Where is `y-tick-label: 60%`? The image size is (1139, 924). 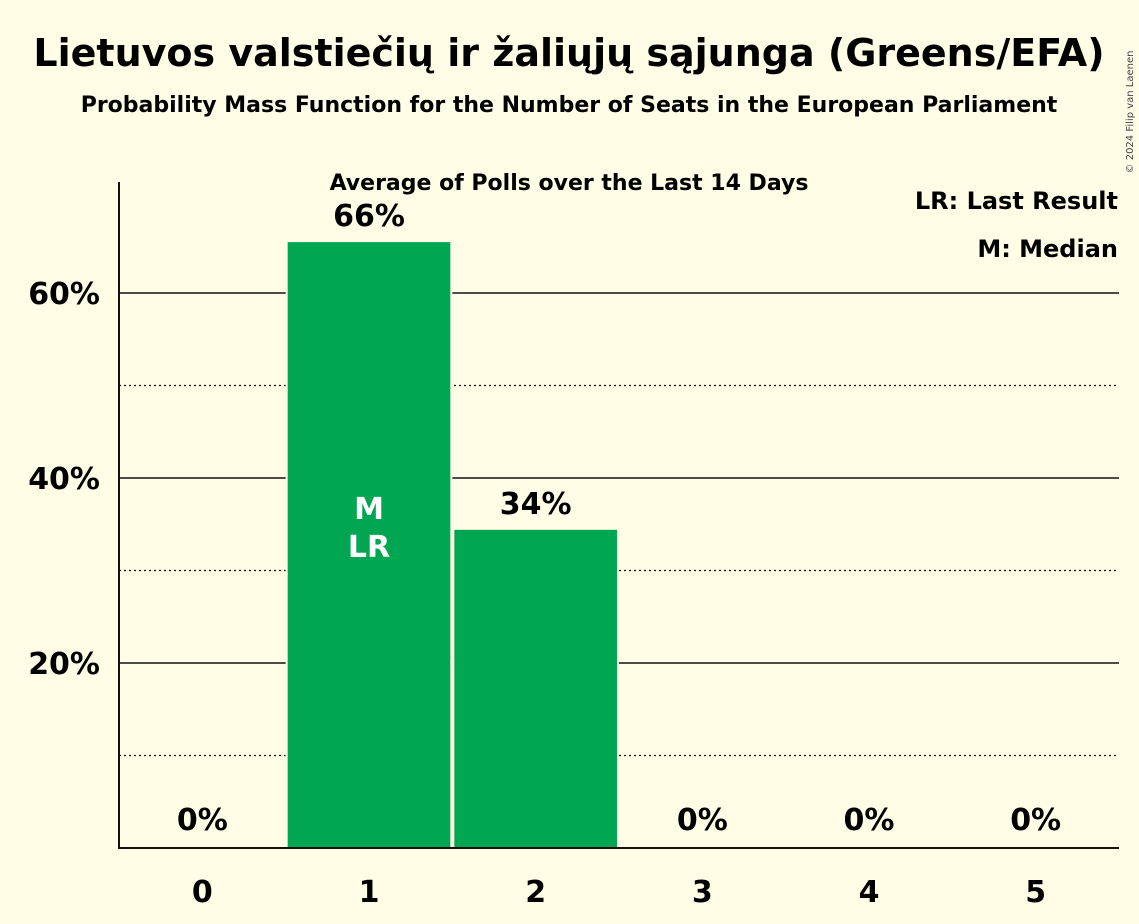
y-tick-label: 60% is located at coordinates (64, 294).